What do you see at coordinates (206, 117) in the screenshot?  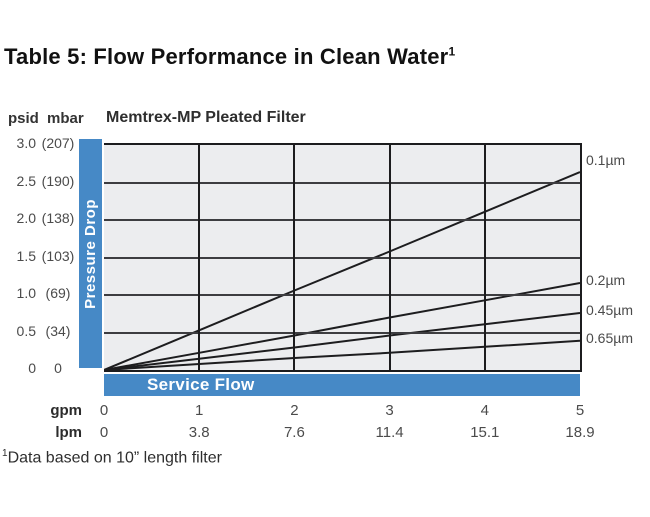 I see `chart-subtitle: Memtrex-MP Pleated Filter` at bounding box center [206, 117].